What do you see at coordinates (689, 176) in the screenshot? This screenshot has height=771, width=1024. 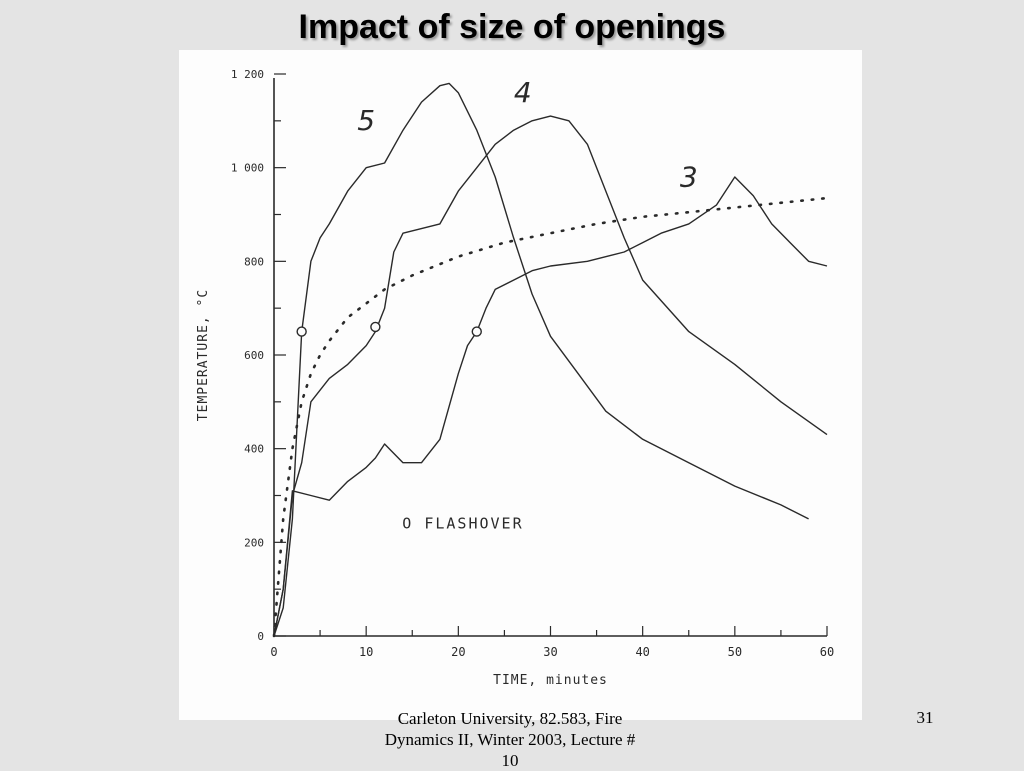 I see `series-3-label: 3` at bounding box center [689, 176].